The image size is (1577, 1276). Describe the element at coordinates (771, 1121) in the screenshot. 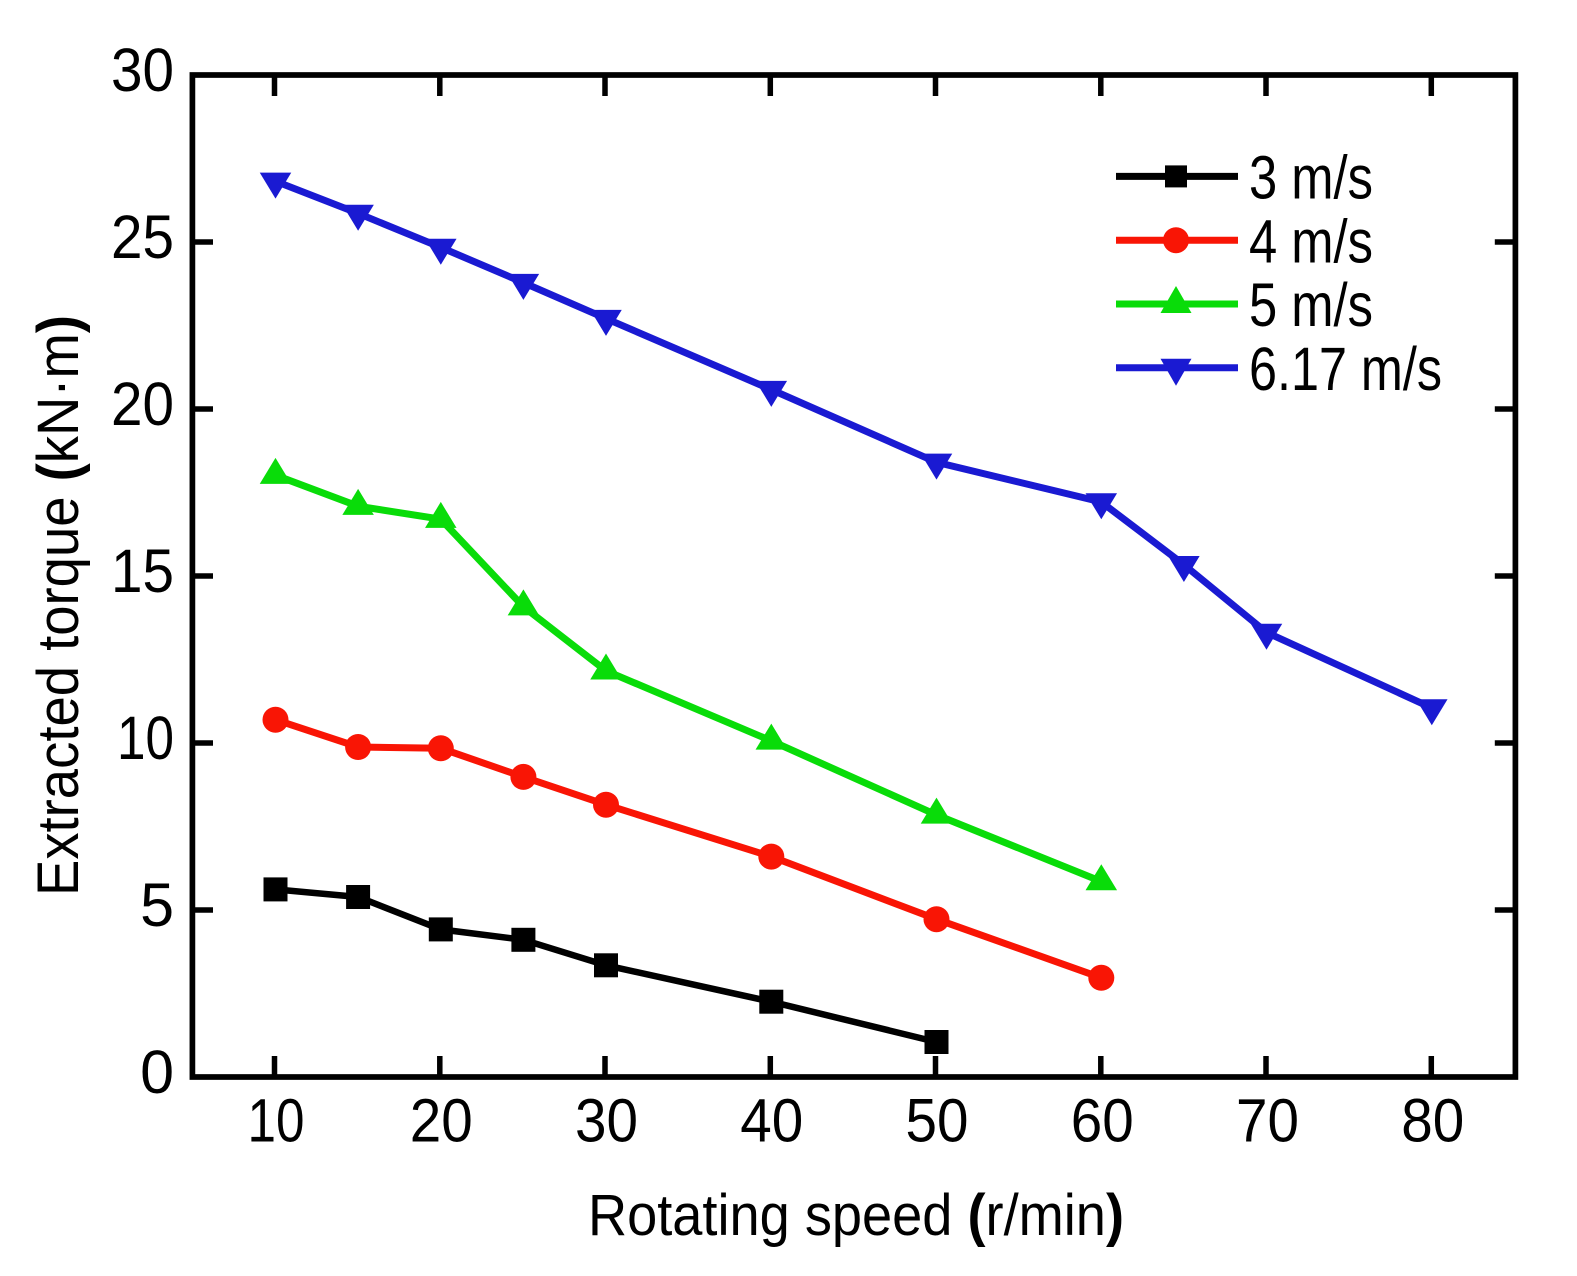

I see `svg-text: 40` at that location.